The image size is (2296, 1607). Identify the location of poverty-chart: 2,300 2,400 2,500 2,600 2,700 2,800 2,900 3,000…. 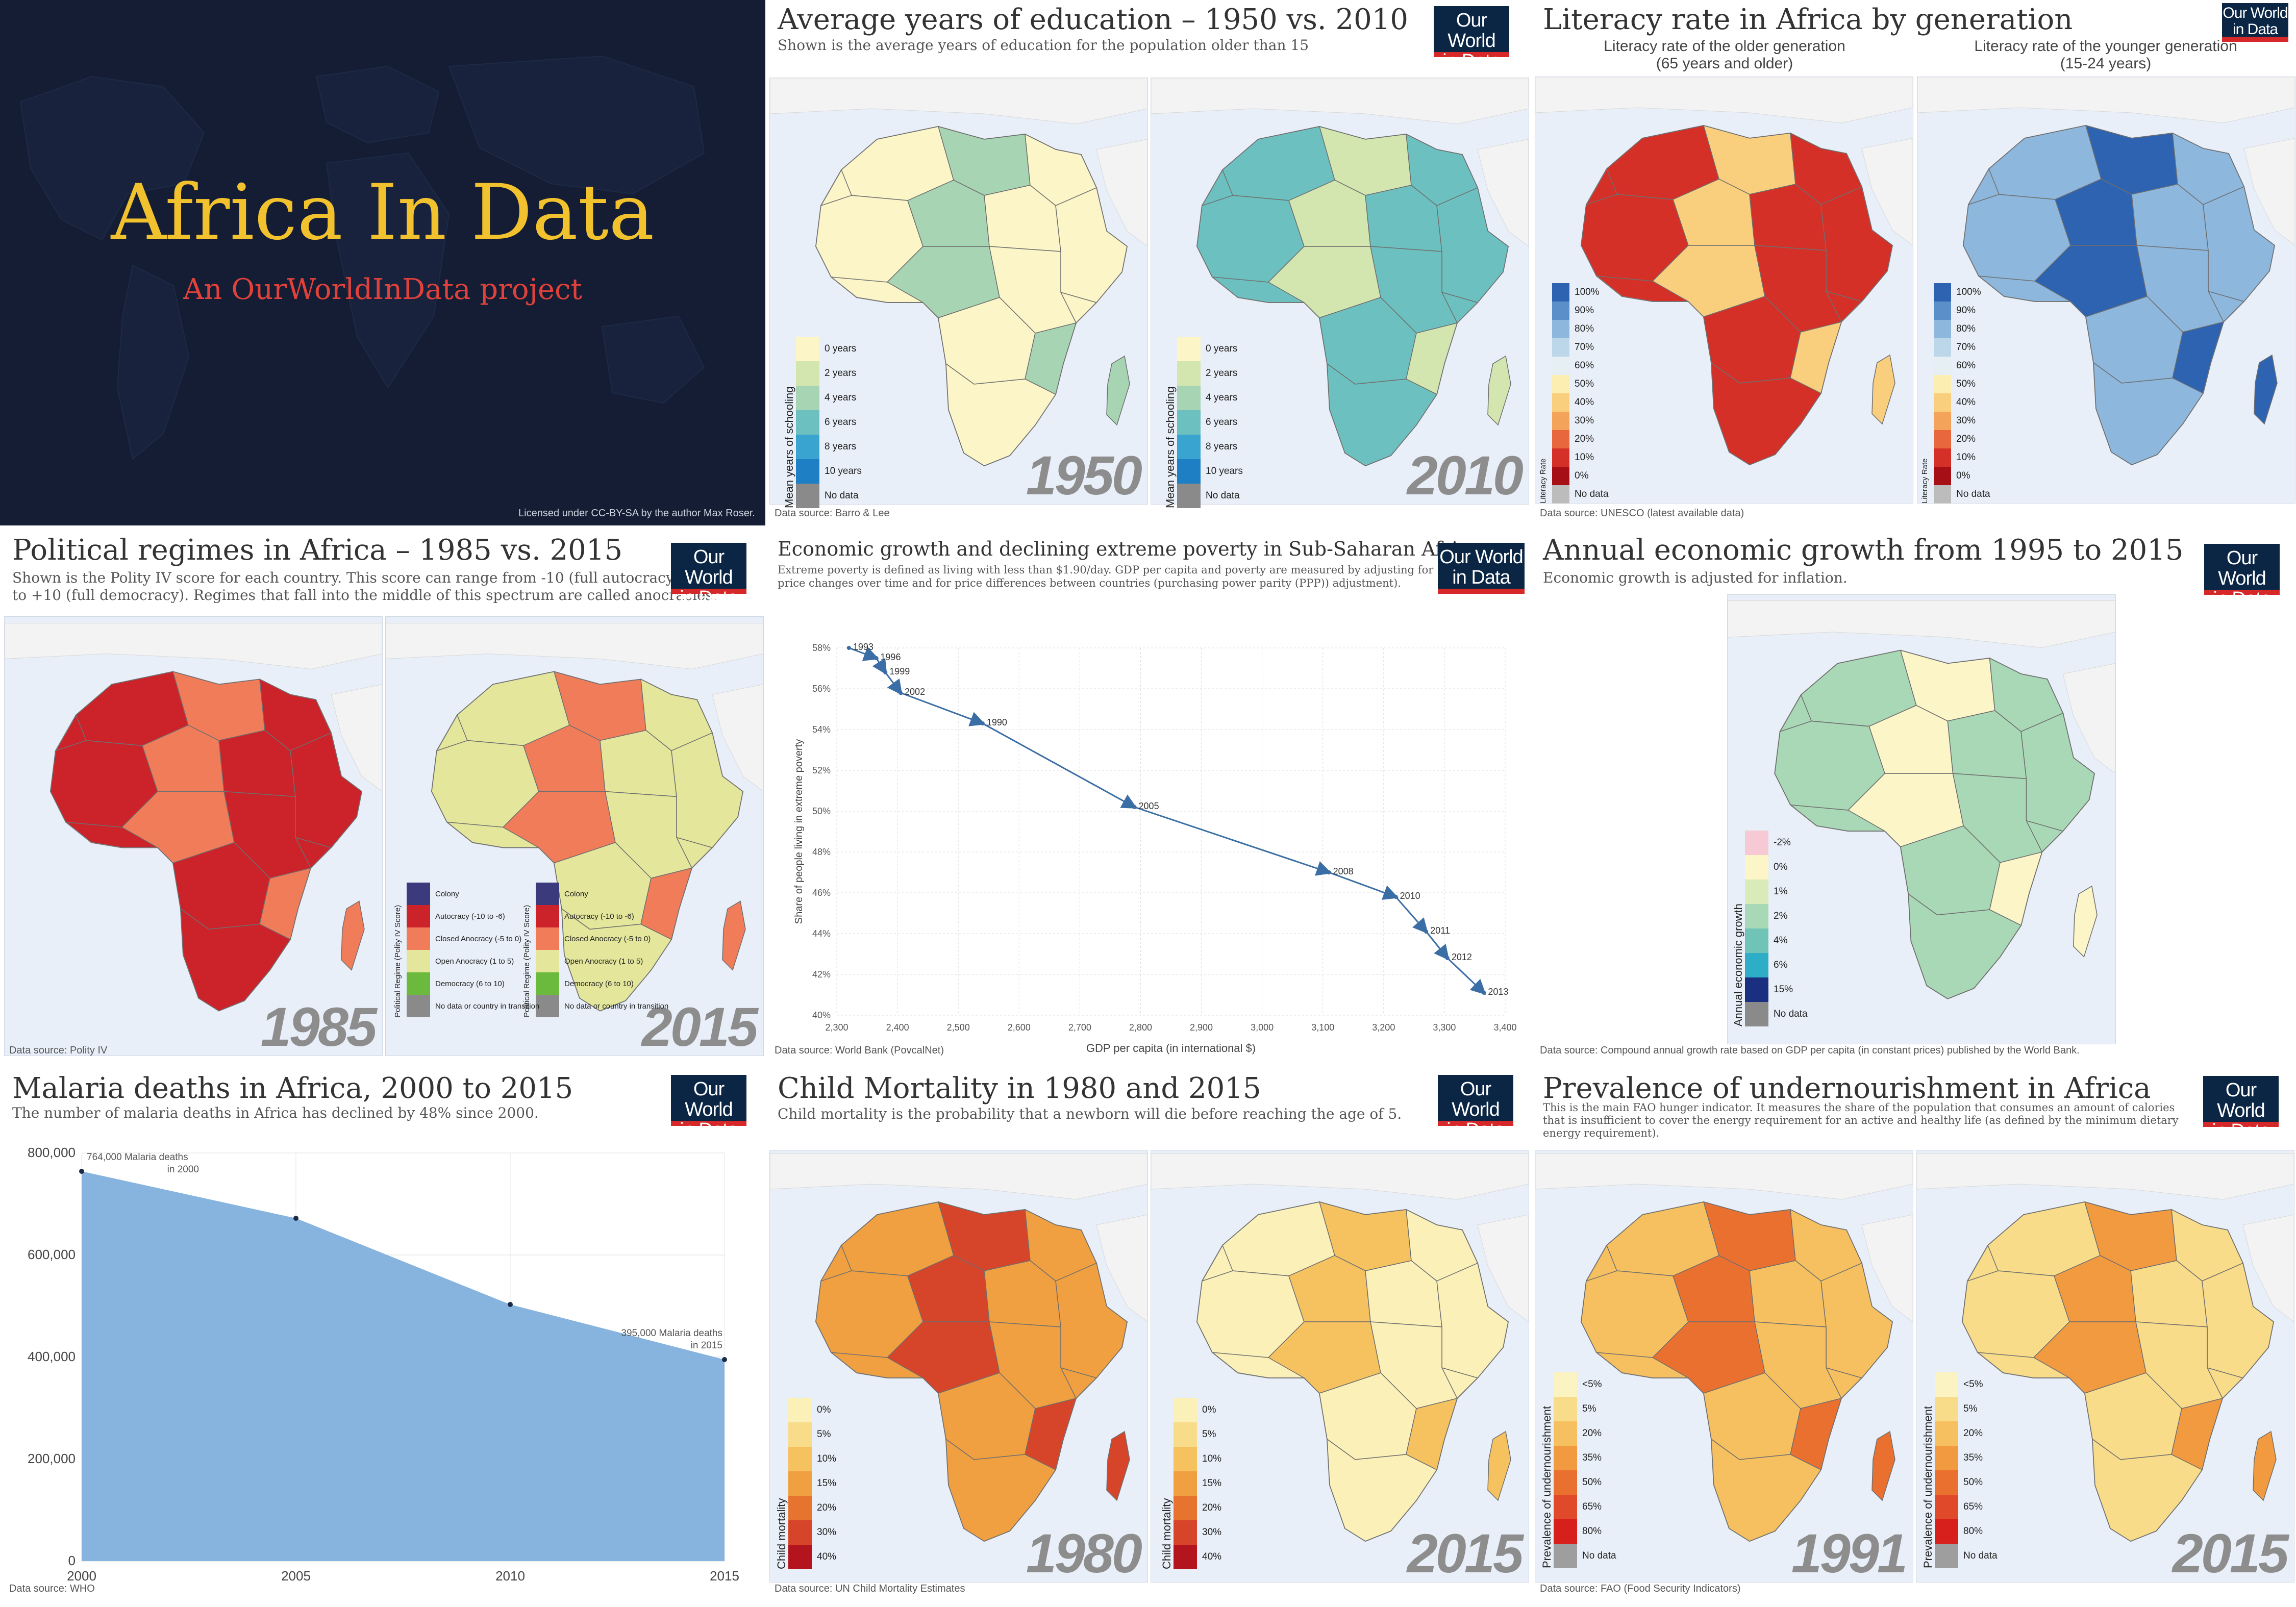
(1155, 848).